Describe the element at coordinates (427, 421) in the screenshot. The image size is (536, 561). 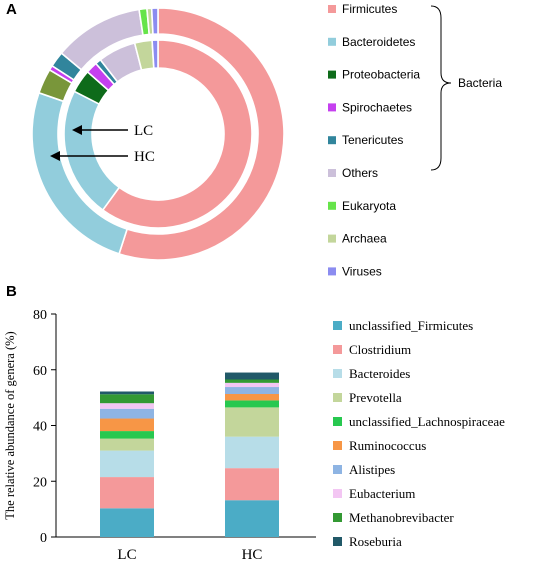
I see `legend-label-unclassified-lachnospiraceae: unclassified_Lachnospiraceae` at that location.